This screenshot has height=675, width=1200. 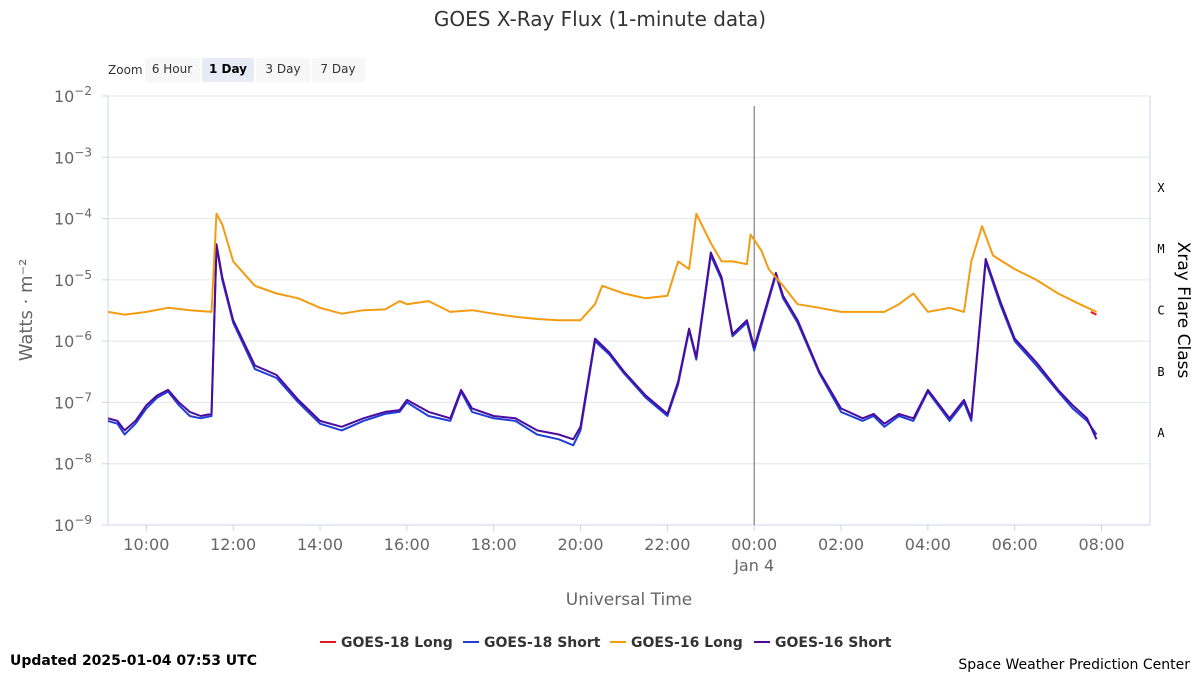 What do you see at coordinates (407, 544) in the screenshot?
I see `x-tick-label: 16:00` at bounding box center [407, 544].